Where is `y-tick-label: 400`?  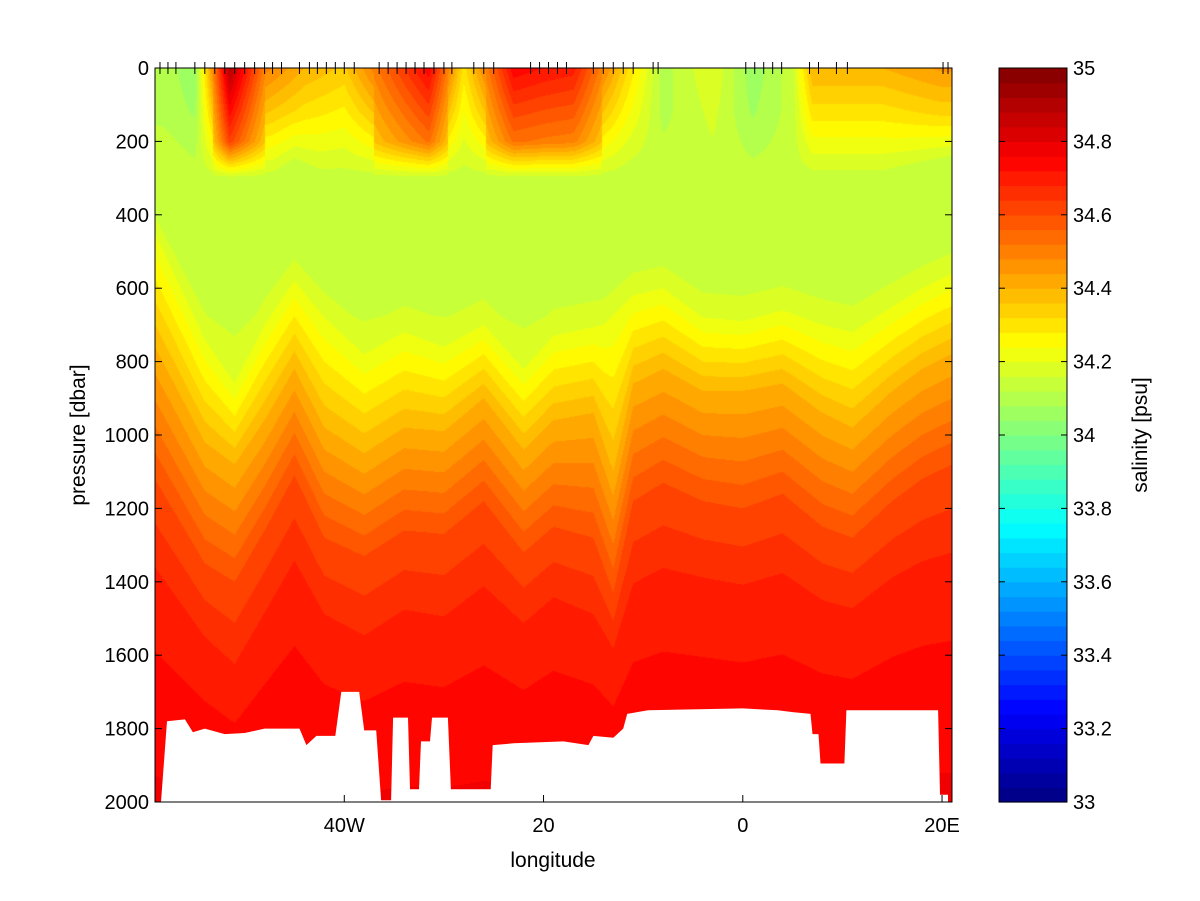
y-tick-label: 400 is located at coordinates (132, 216).